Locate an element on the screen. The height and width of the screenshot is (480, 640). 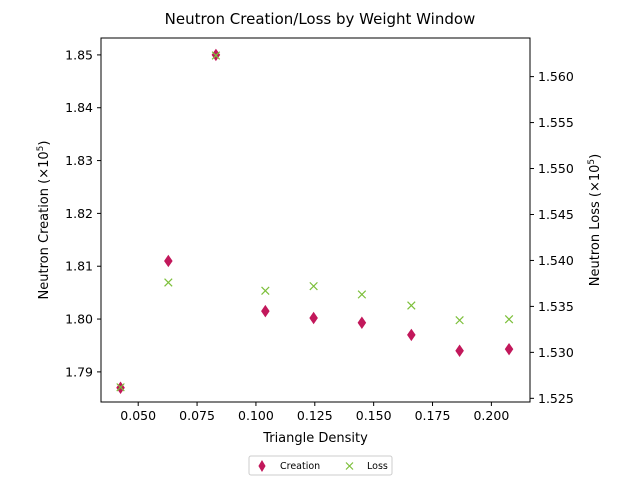
left-y-tick-label: 1.81 is located at coordinates (79, 266).